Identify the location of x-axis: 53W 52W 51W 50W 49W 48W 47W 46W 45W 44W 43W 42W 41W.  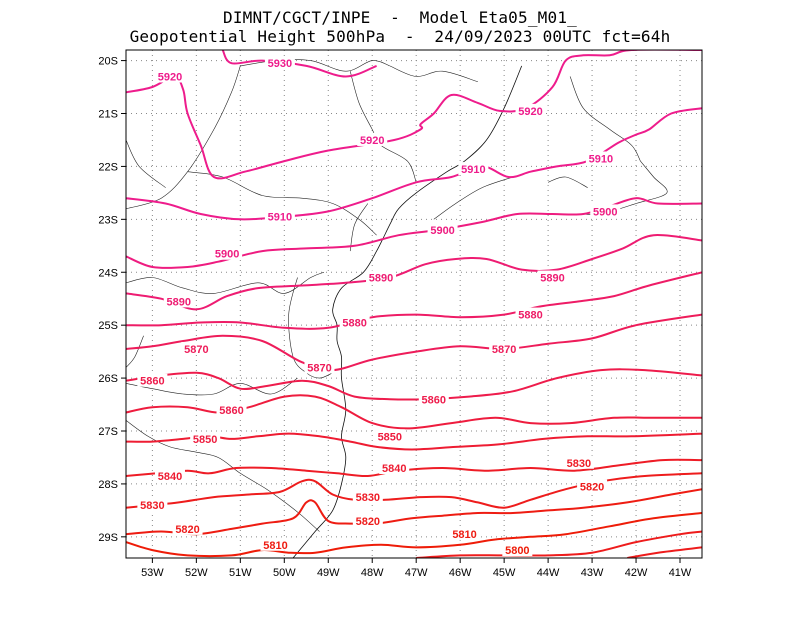
(416, 568).